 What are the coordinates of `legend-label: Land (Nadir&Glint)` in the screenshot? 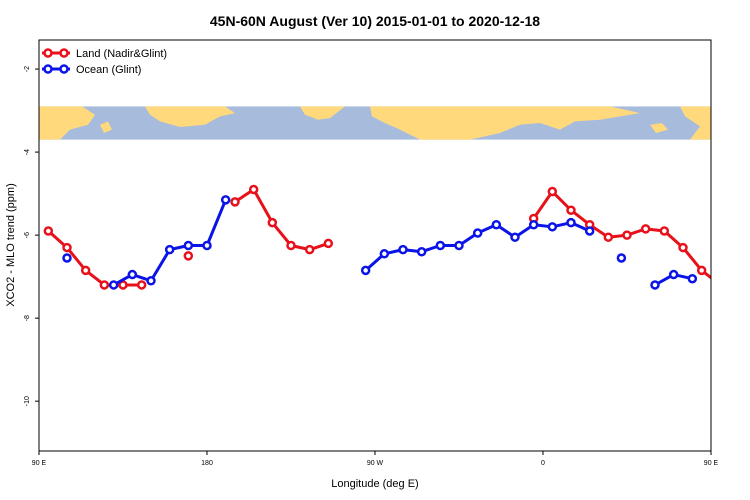 It's located at (121, 54).